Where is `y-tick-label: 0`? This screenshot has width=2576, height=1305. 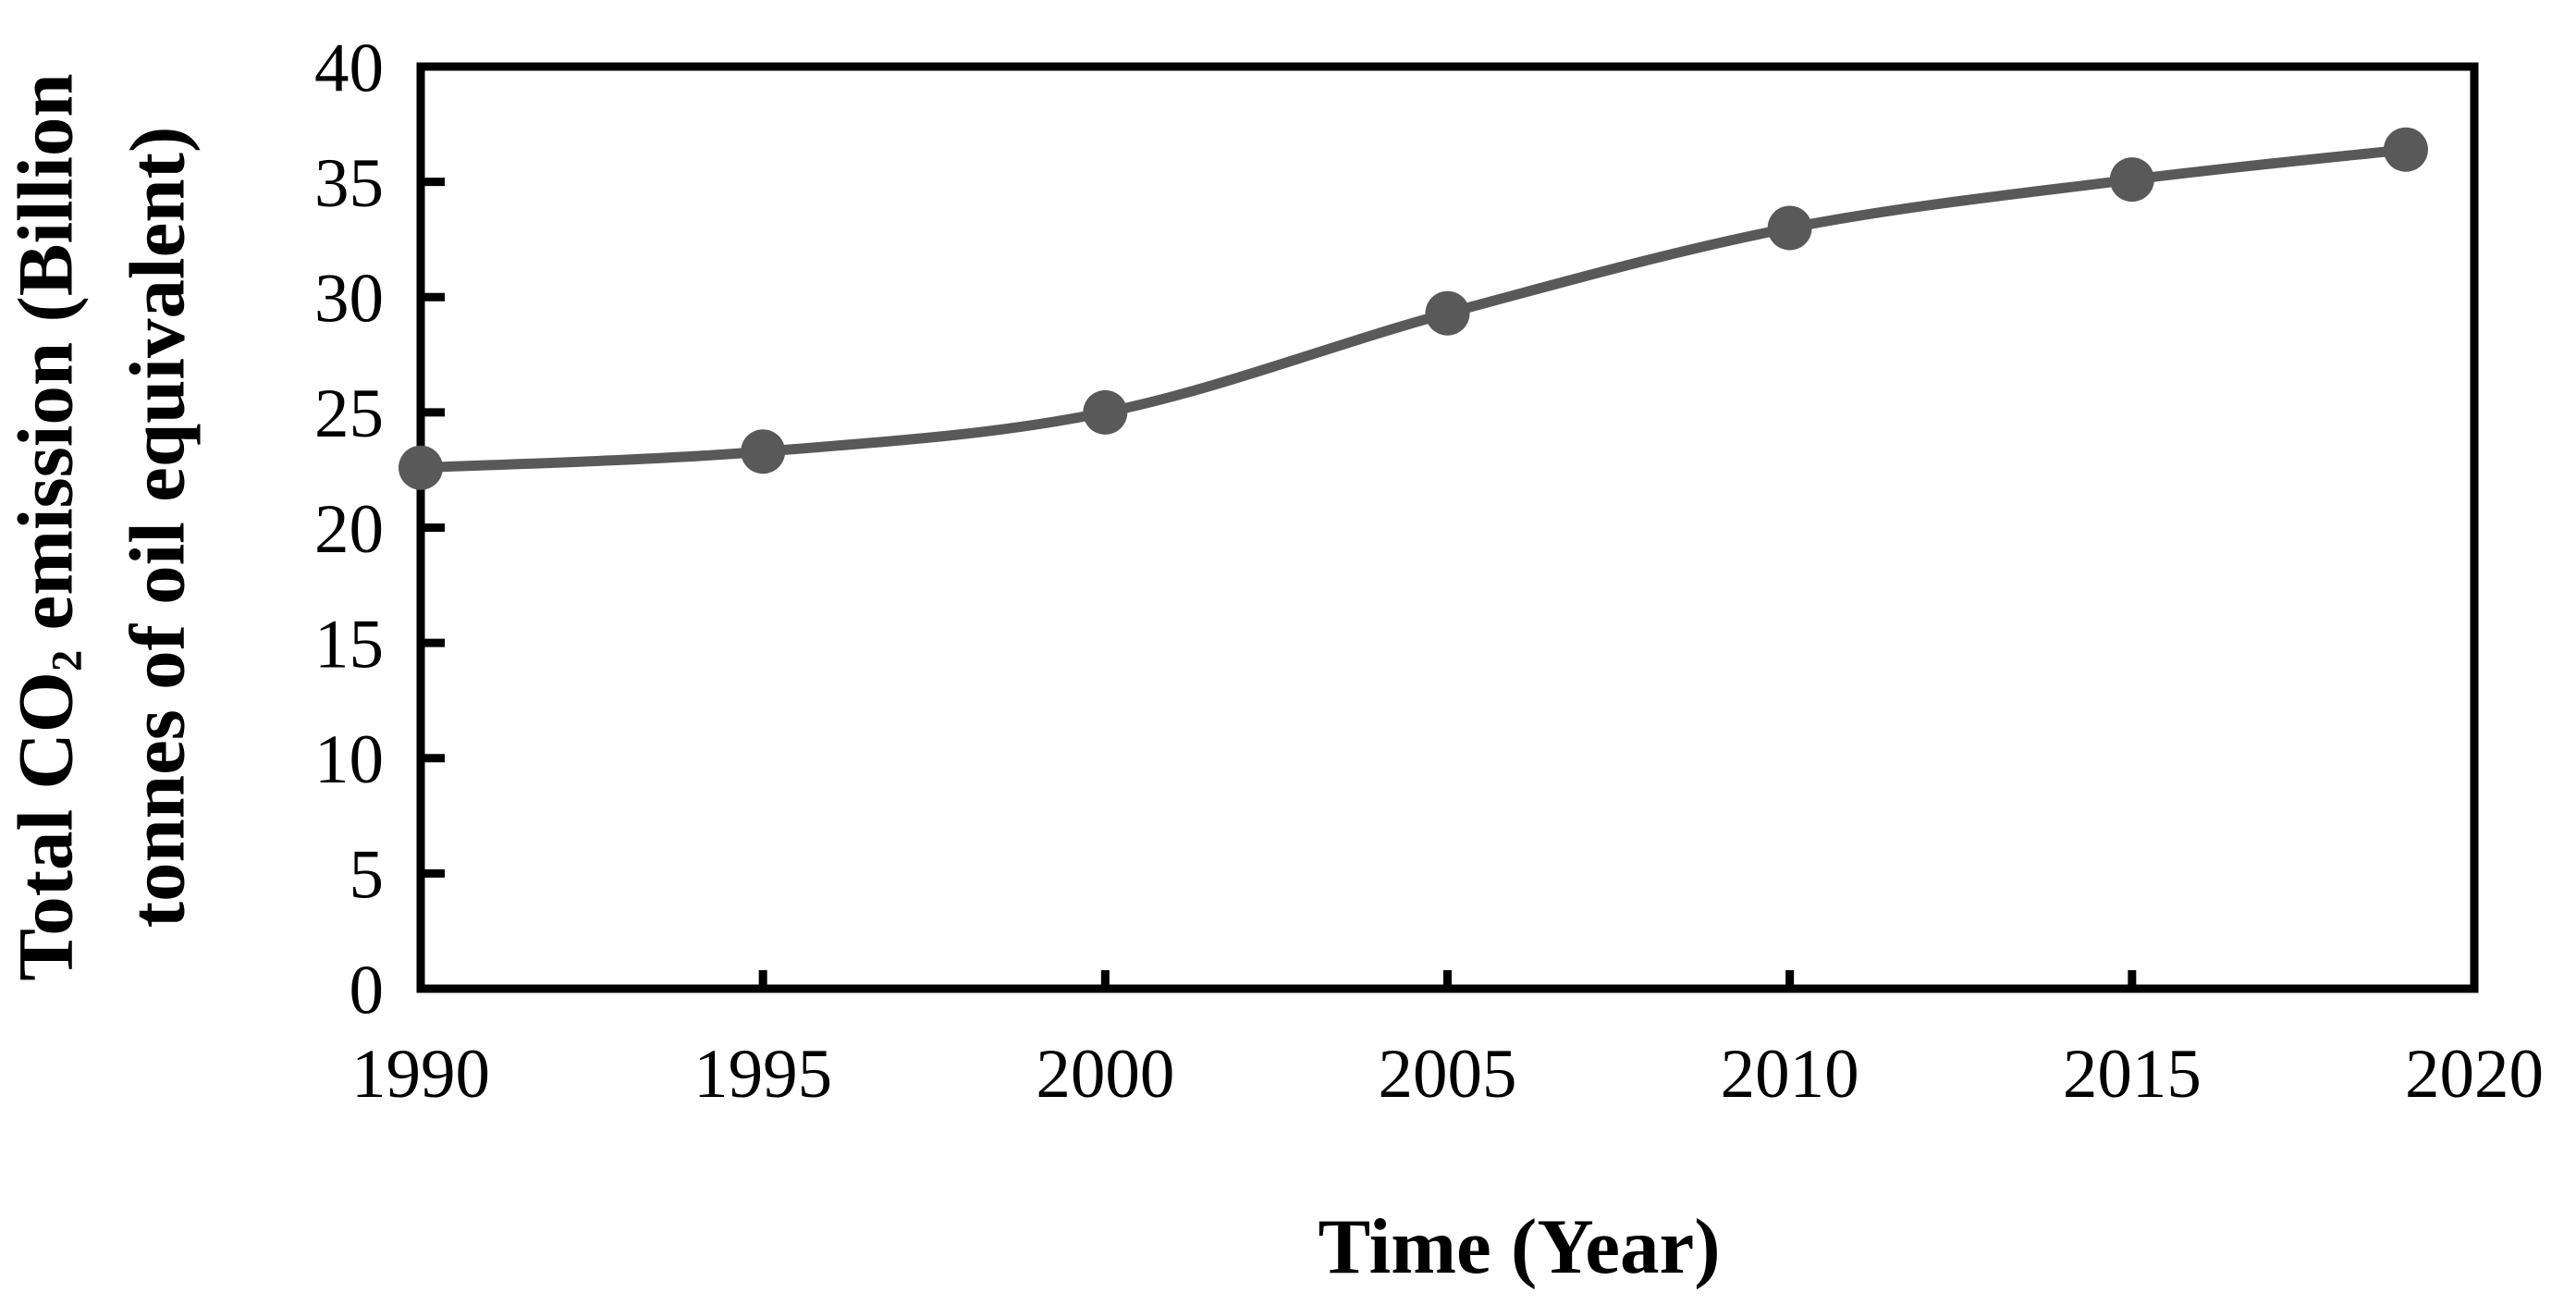 y-tick-label: 0 is located at coordinates (367, 990).